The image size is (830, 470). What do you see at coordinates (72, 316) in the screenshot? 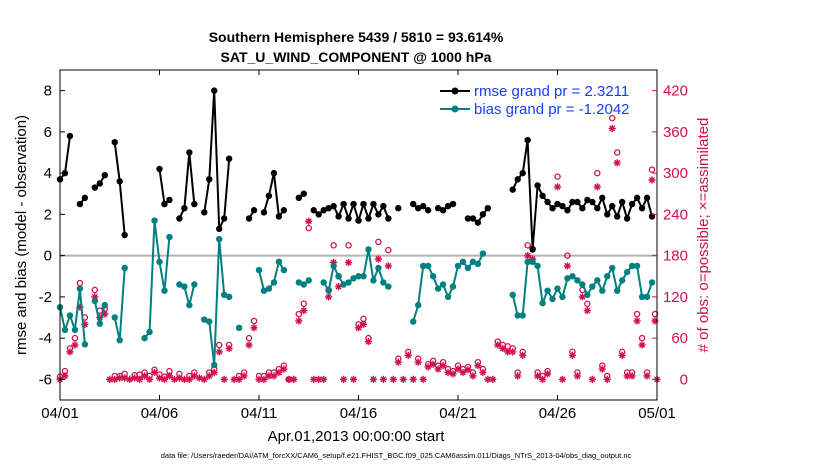
I see `bias-line` at bounding box center [72, 316].